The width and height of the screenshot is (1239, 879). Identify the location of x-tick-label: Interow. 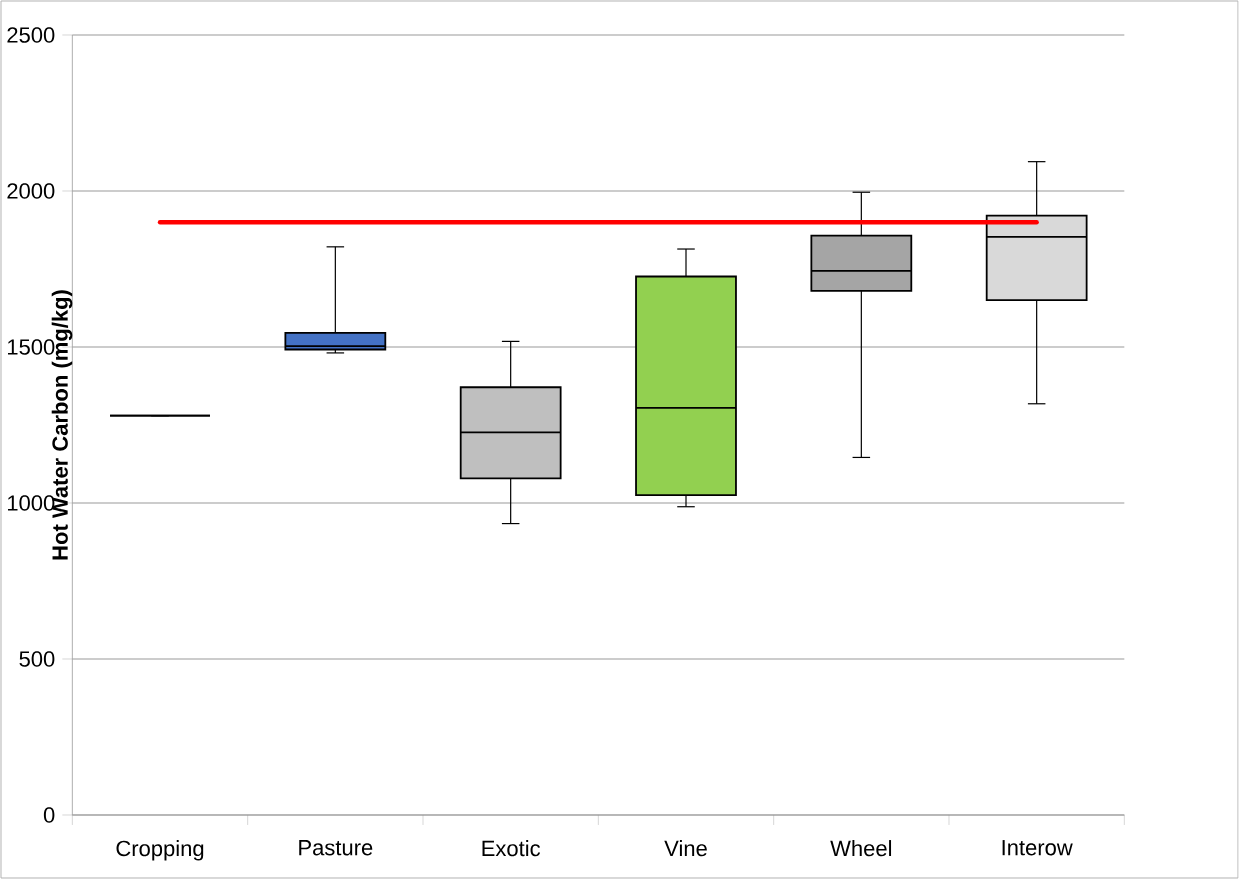
(1037, 848).